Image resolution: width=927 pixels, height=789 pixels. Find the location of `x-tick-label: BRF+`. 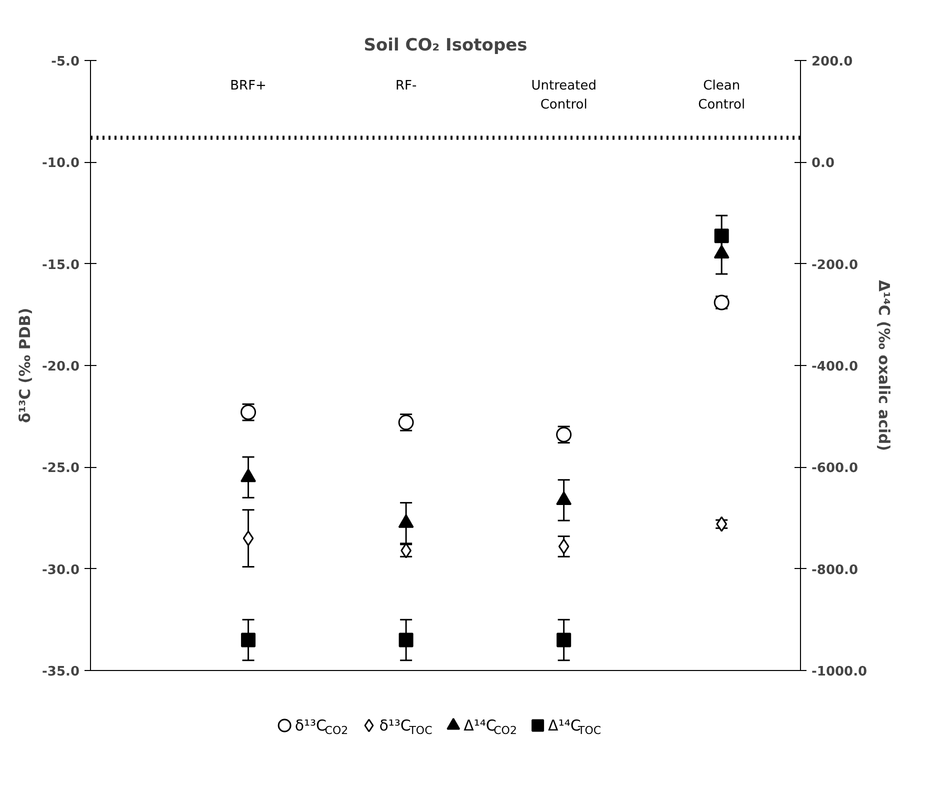

x-tick-label: BRF+ is located at coordinates (248, 86).